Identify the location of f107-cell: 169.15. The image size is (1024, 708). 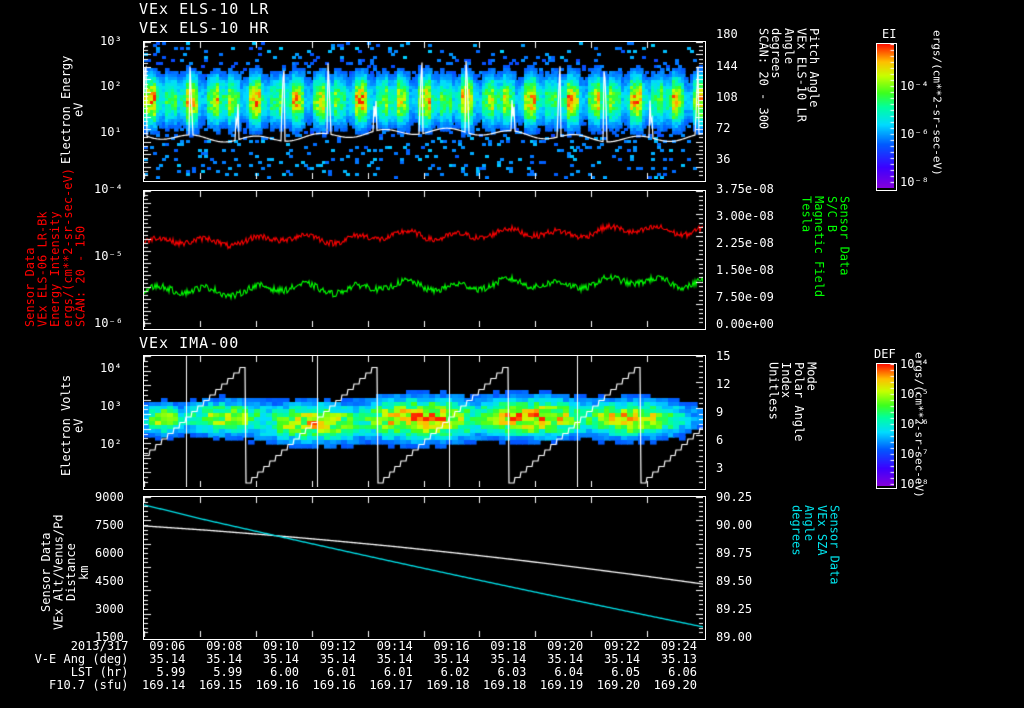
(220, 685).